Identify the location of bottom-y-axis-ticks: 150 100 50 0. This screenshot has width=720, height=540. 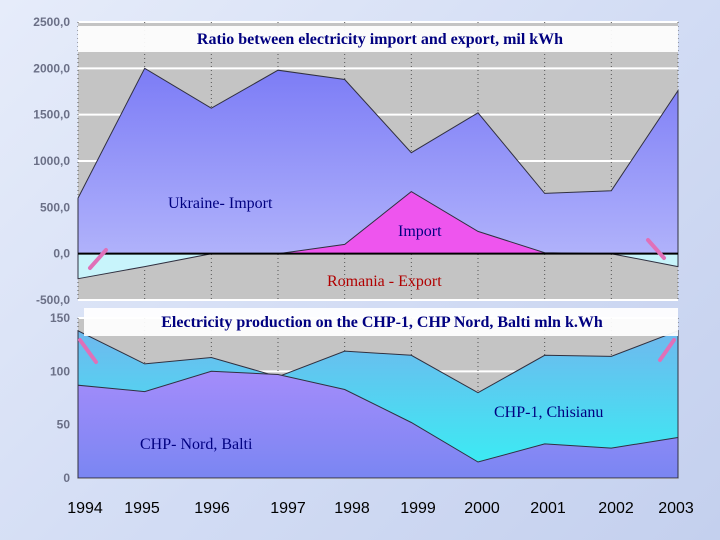
(60, 398).